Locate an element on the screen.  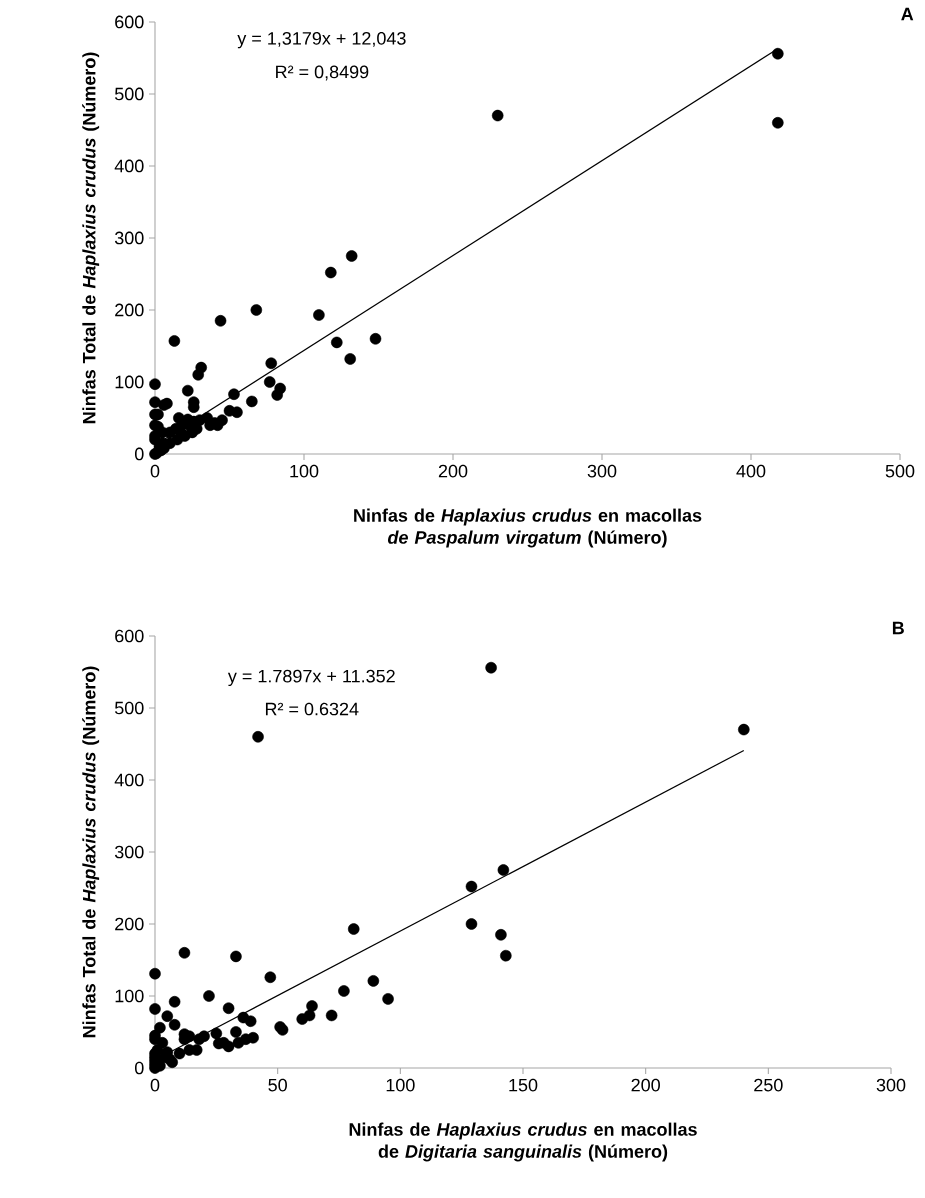
chart-title: A is located at coordinates (907, 14).